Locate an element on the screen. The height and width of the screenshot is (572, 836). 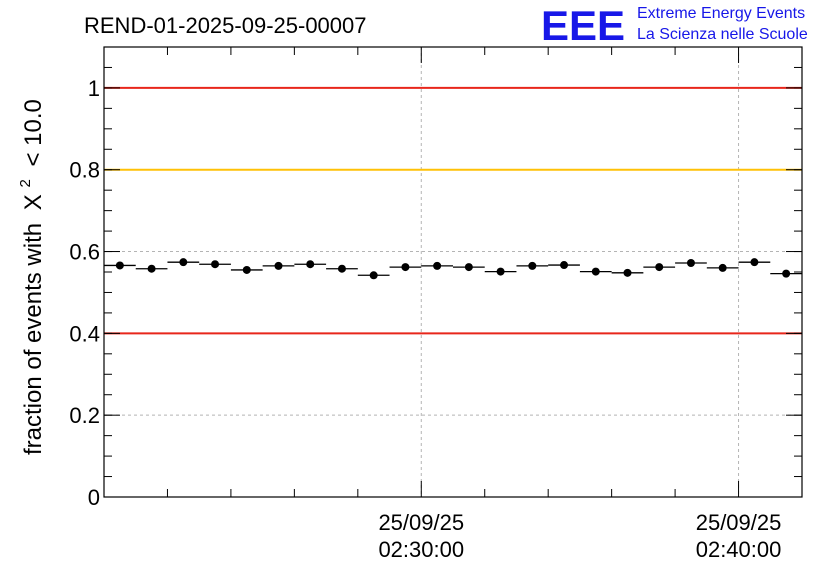
logo-line-2: La Scienza nelle Scuole is located at coordinates (722, 34).